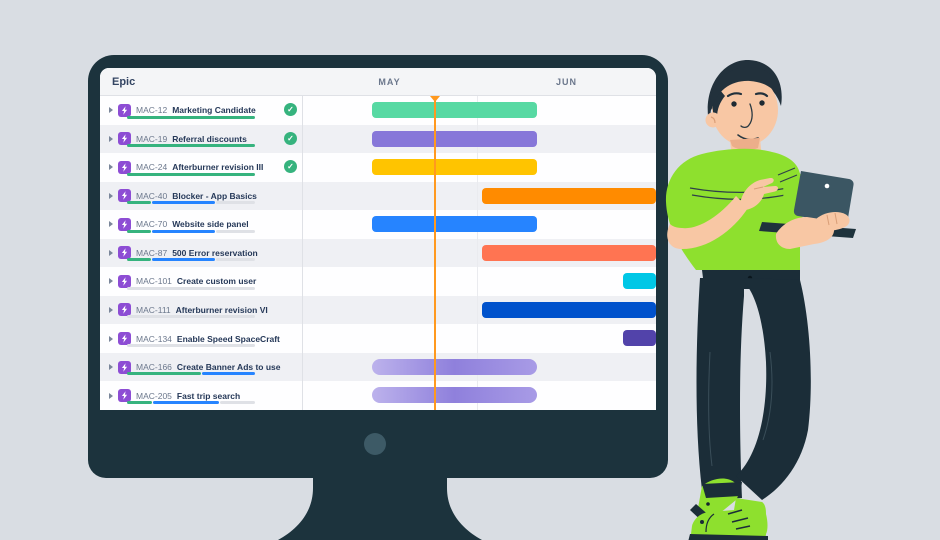 Image resolution: width=940 pixels, height=540 pixels. I want to click on epic-key: MAC-87, so click(152, 252).